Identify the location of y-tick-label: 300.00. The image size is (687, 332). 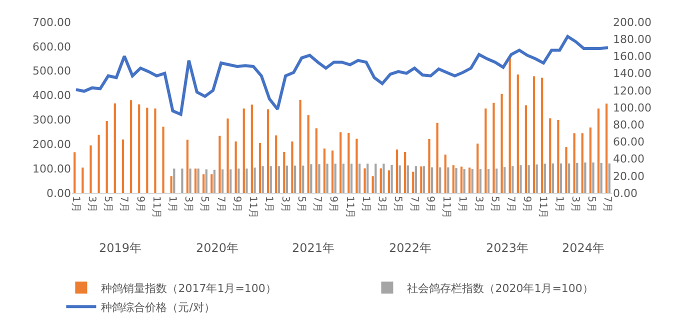
(51, 120).